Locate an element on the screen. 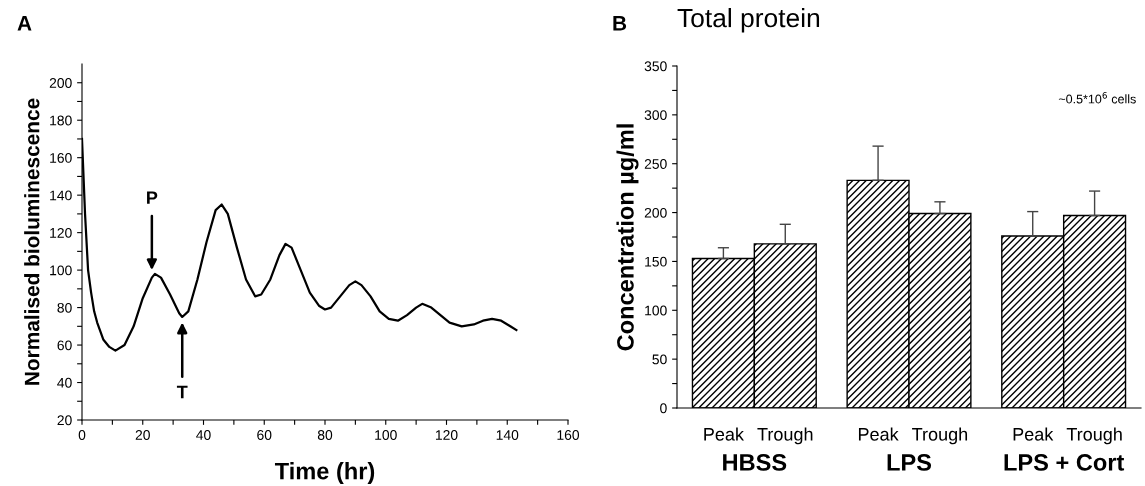 This screenshot has width=1145, height=486. y-tick-label: 140 is located at coordinates (61, 195).